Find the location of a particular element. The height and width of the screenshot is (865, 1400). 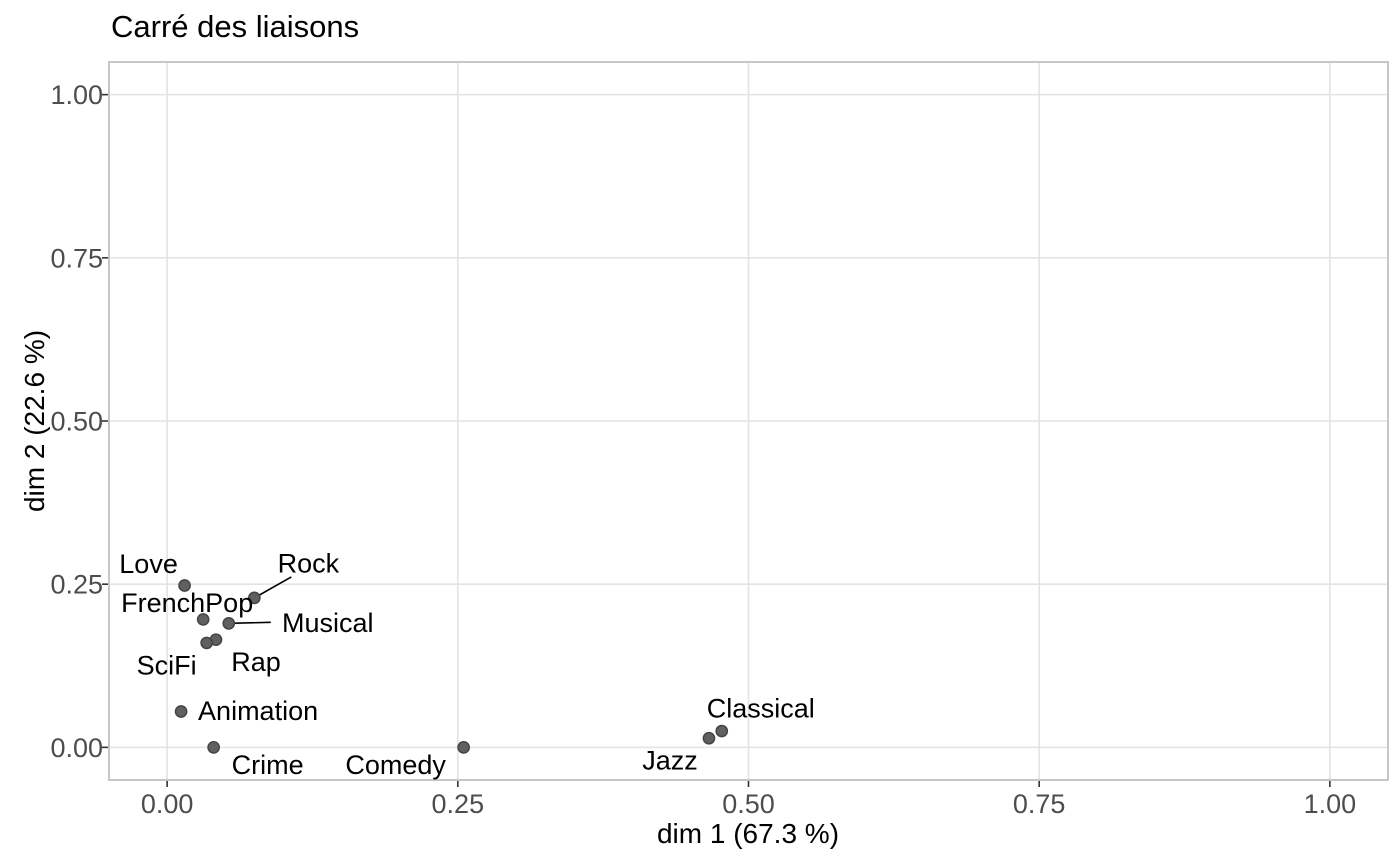

point-label-rap: Rap is located at coordinates (256, 662).